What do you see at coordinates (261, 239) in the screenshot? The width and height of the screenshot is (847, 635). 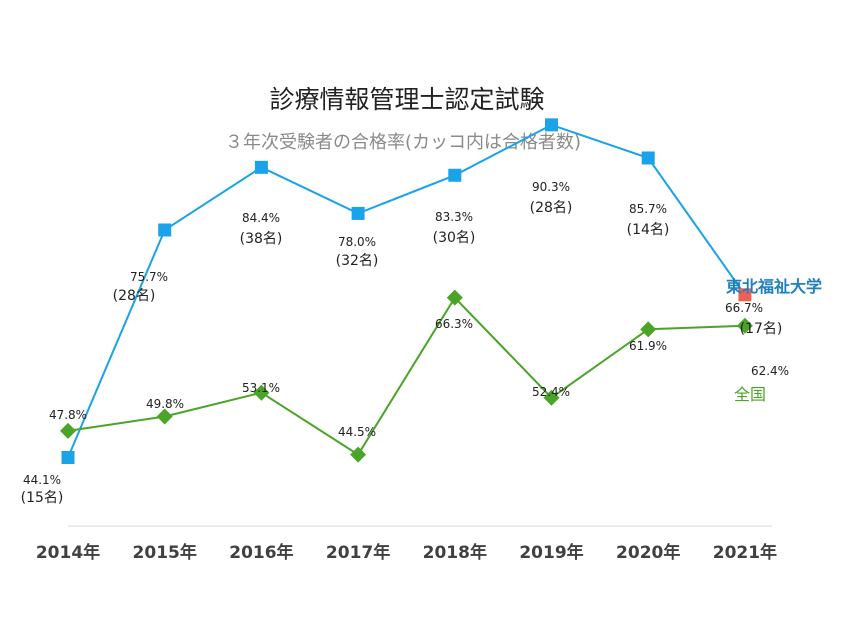 I see `tohoku-count-label: (38名)` at bounding box center [261, 239].